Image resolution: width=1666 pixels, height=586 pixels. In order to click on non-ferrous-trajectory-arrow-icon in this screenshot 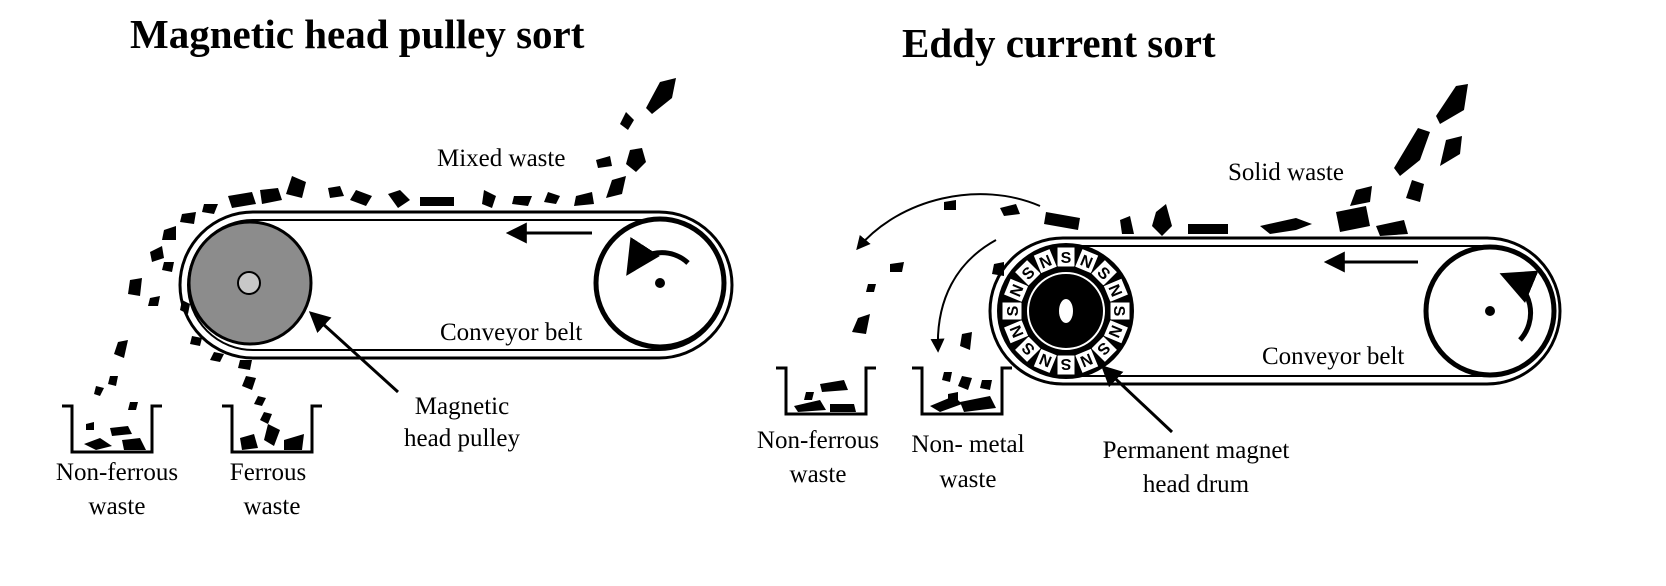, I will do `click(948, 222)`.